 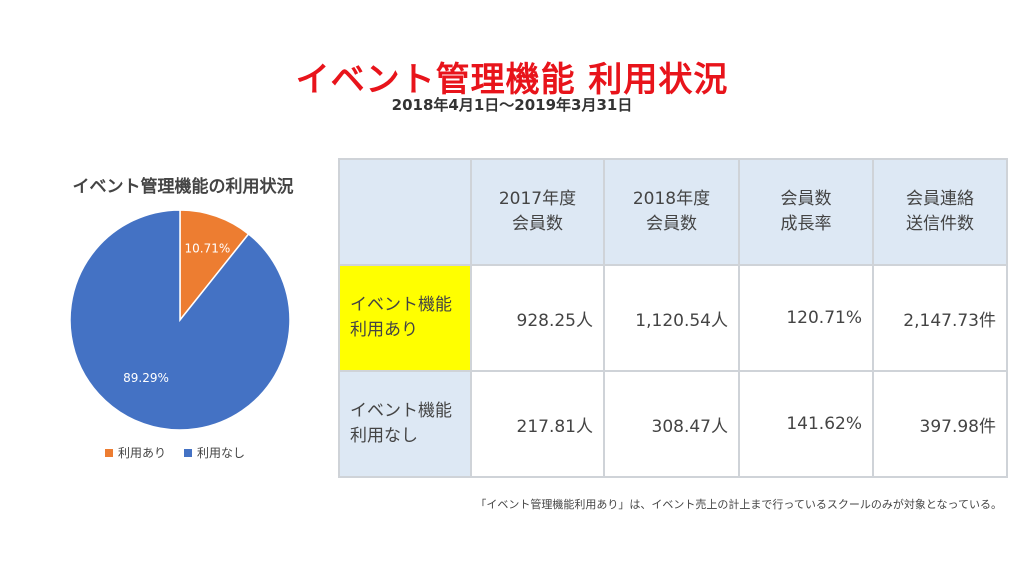 I want to click on cell-value: 120.71%, so click(x=806, y=318).